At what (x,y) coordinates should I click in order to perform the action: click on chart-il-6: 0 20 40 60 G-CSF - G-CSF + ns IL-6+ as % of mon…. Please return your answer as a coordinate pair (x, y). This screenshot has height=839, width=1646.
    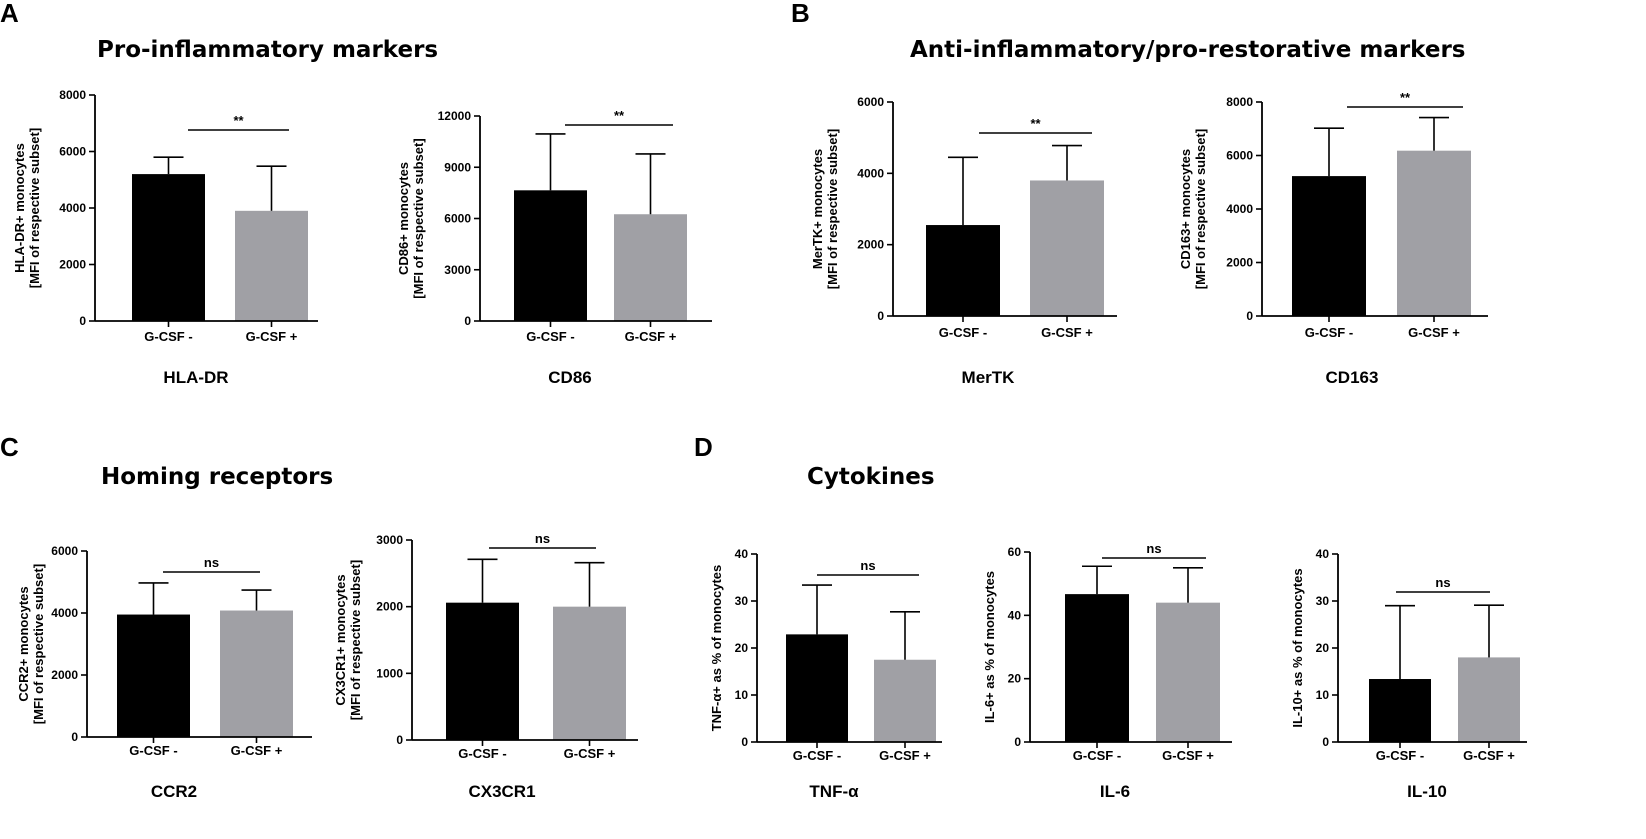
    Looking at the image, I should click on (1107, 671).